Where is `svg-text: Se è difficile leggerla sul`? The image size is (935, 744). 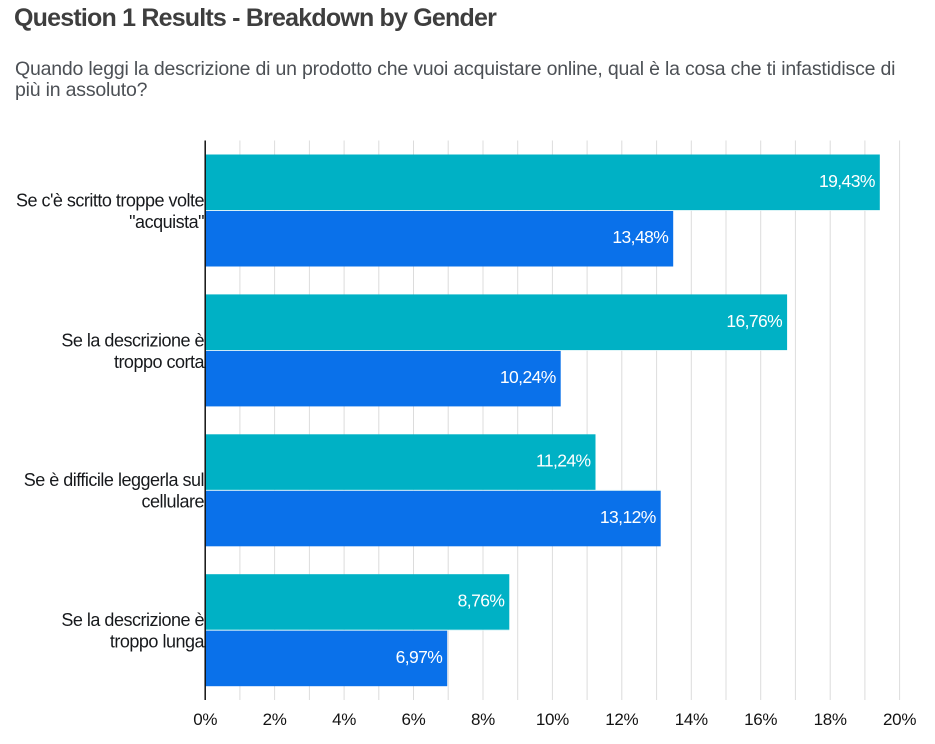
svg-text: Se è difficile leggerla sul is located at coordinates (114, 480).